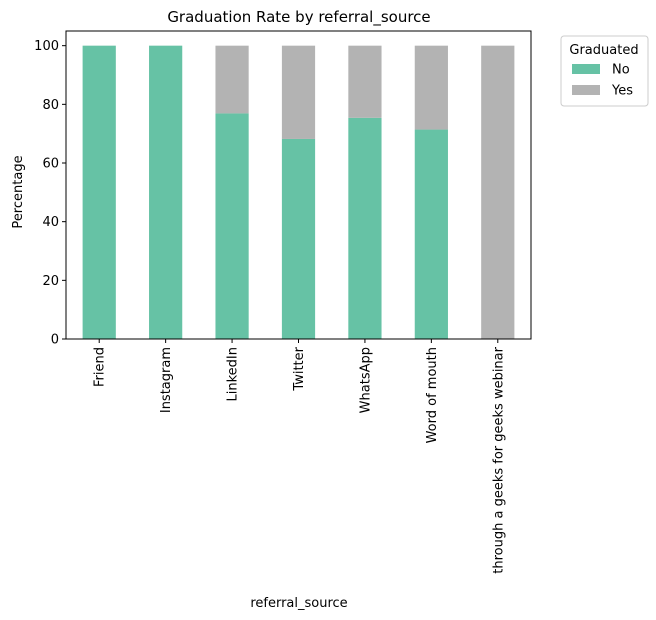  Describe the element at coordinates (622, 91) in the screenshot. I see `legend-label-yes: Yes` at that location.